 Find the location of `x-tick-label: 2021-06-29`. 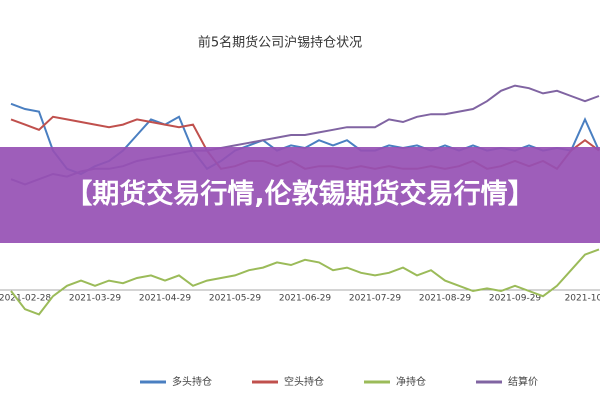

x-tick-label: 2021-06-29 is located at coordinates (305, 299).